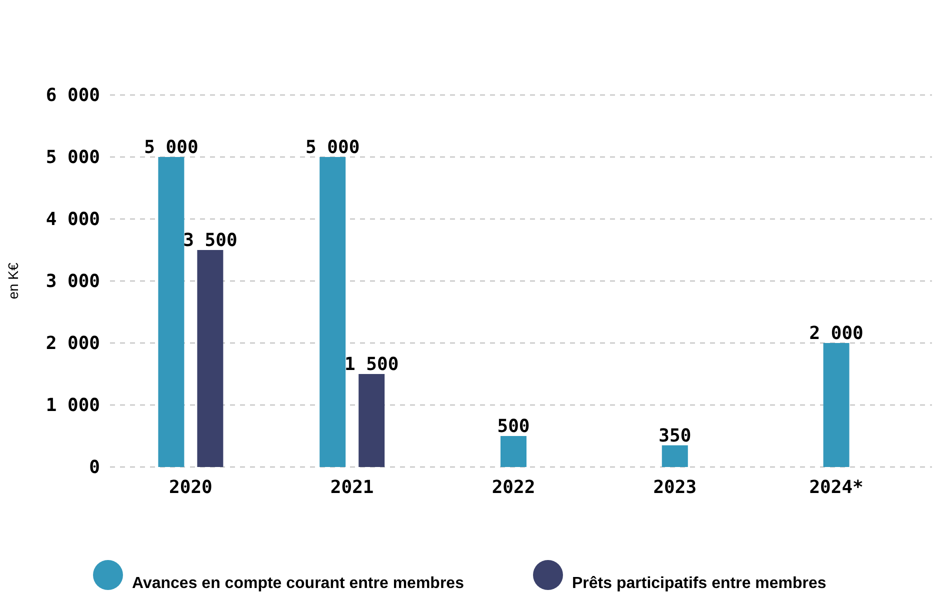 This screenshot has width=937, height=592. Describe the element at coordinates (94, 467) in the screenshot. I see `y-tick-label: 0` at that location.